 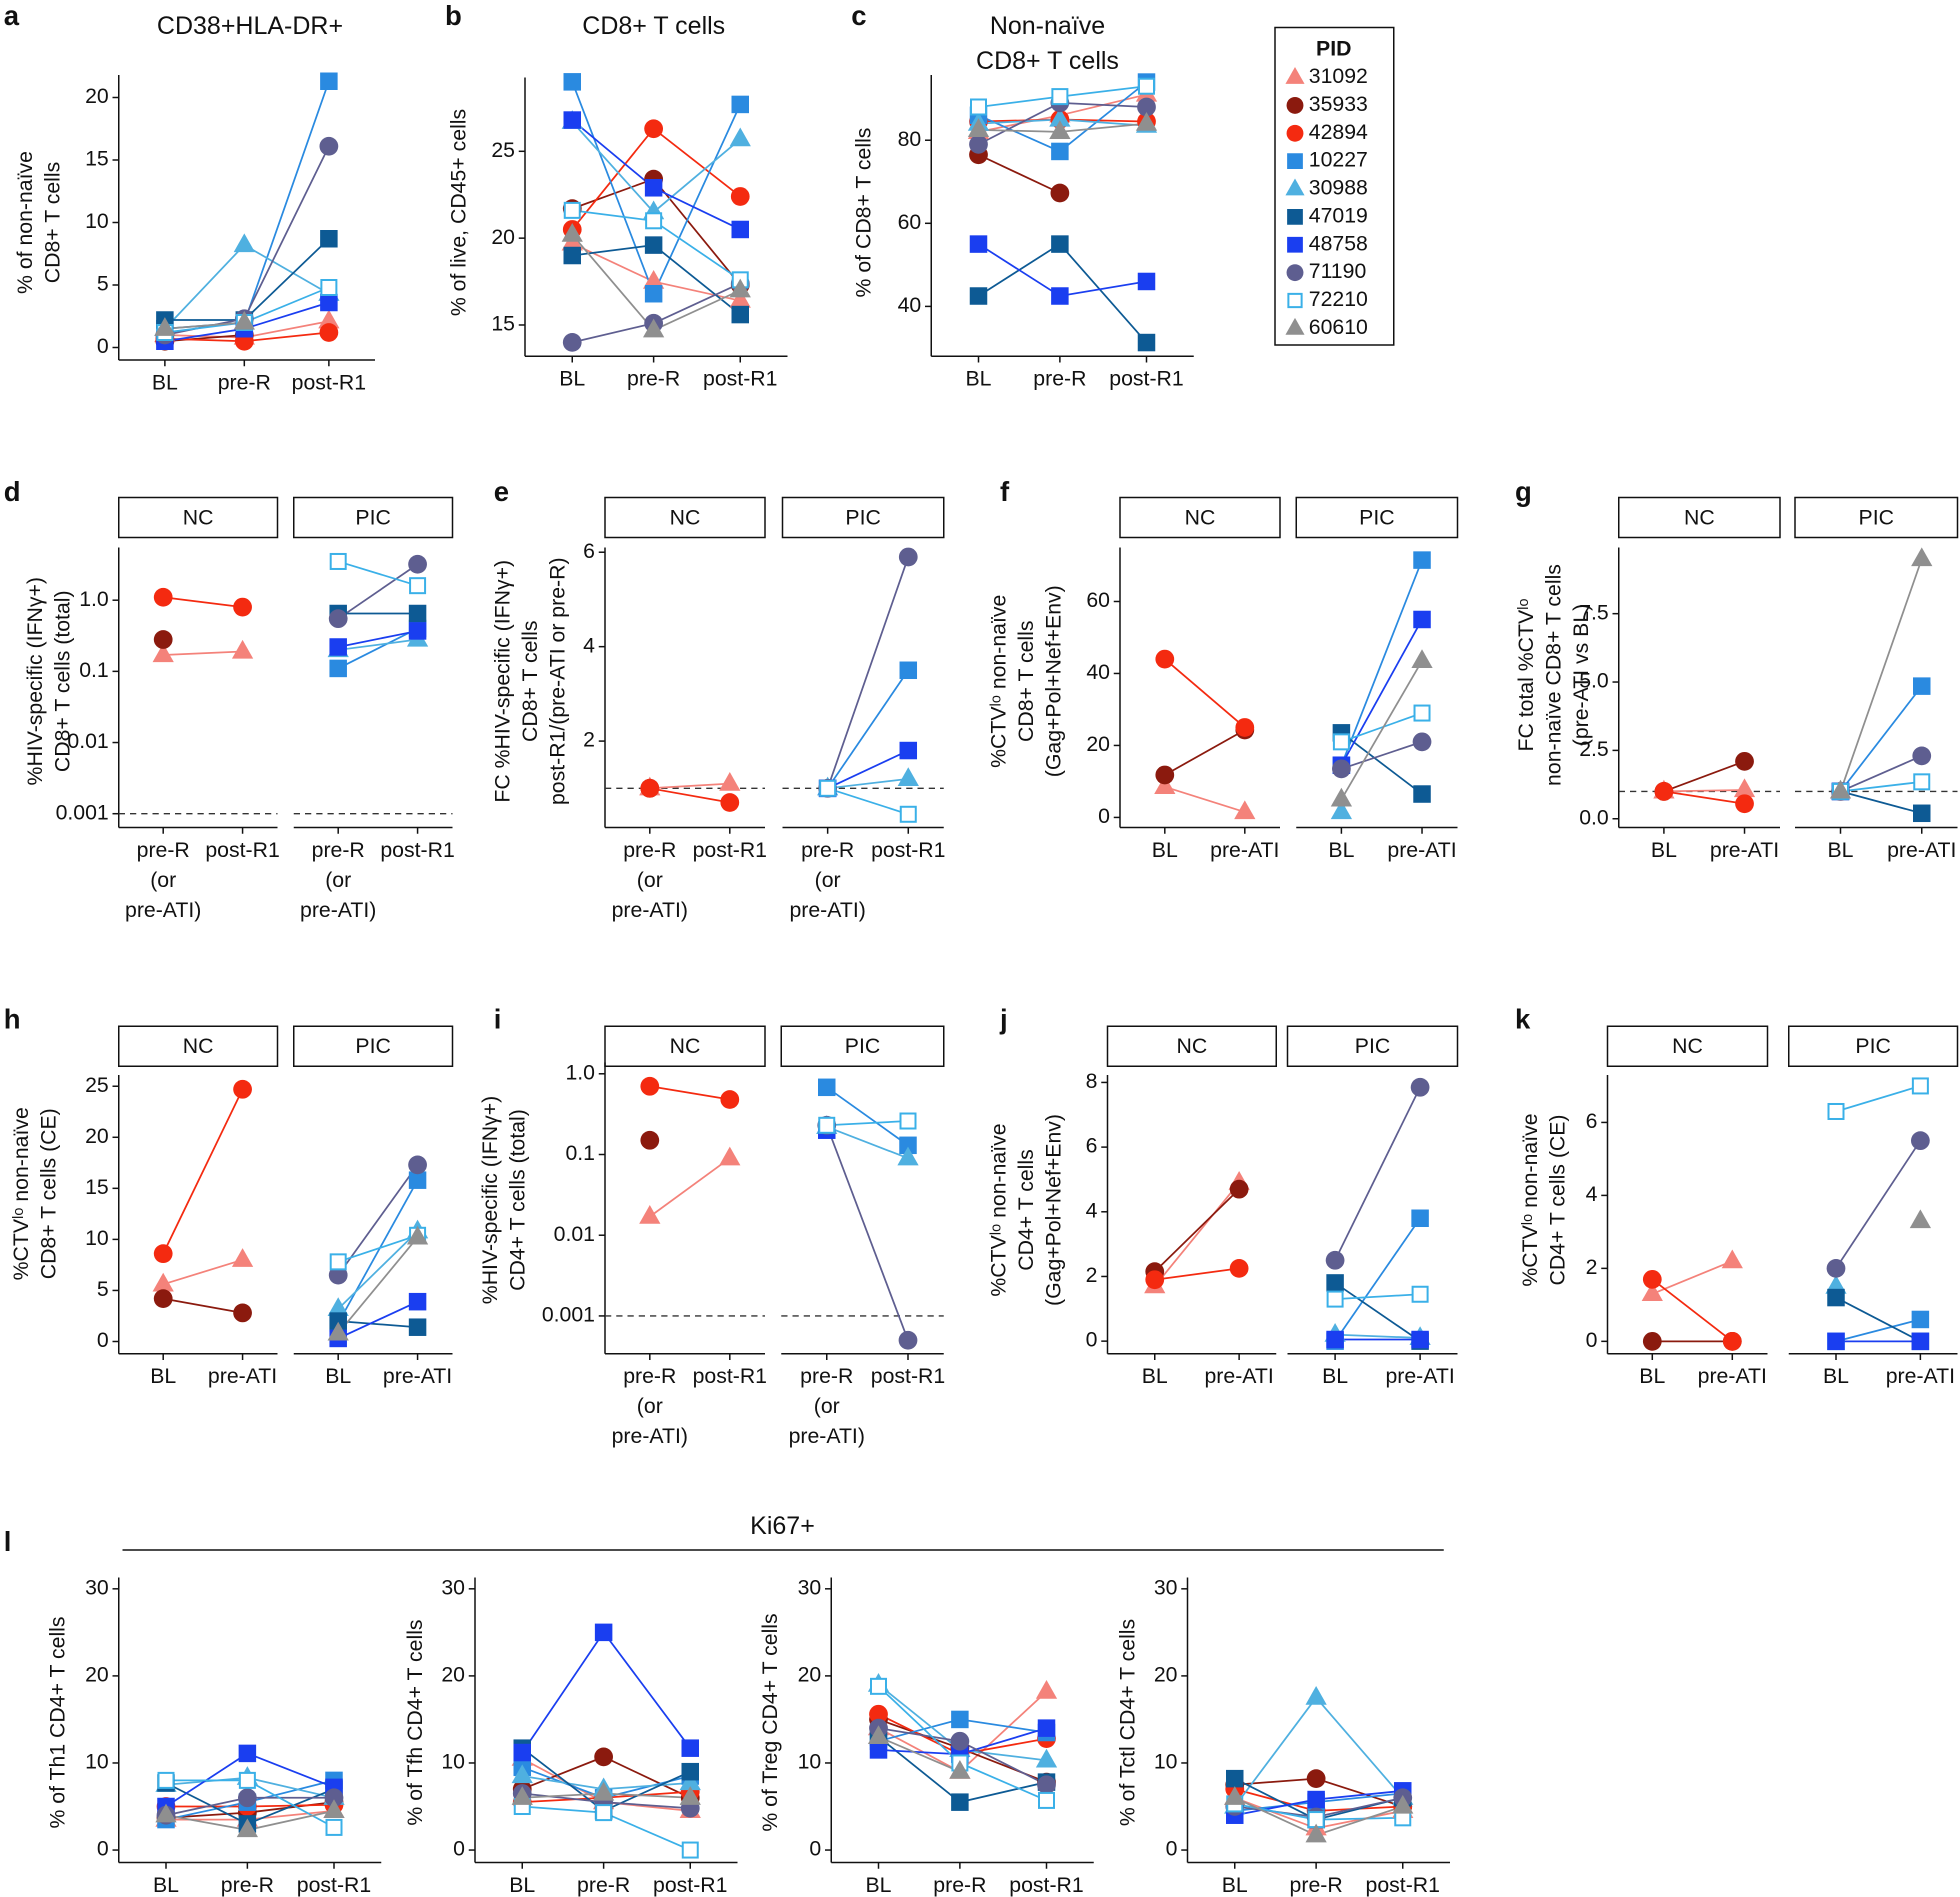 I want to click on y-axis-label: %CTVˡᵒ non-naïve, so click(x=999, y=1209).